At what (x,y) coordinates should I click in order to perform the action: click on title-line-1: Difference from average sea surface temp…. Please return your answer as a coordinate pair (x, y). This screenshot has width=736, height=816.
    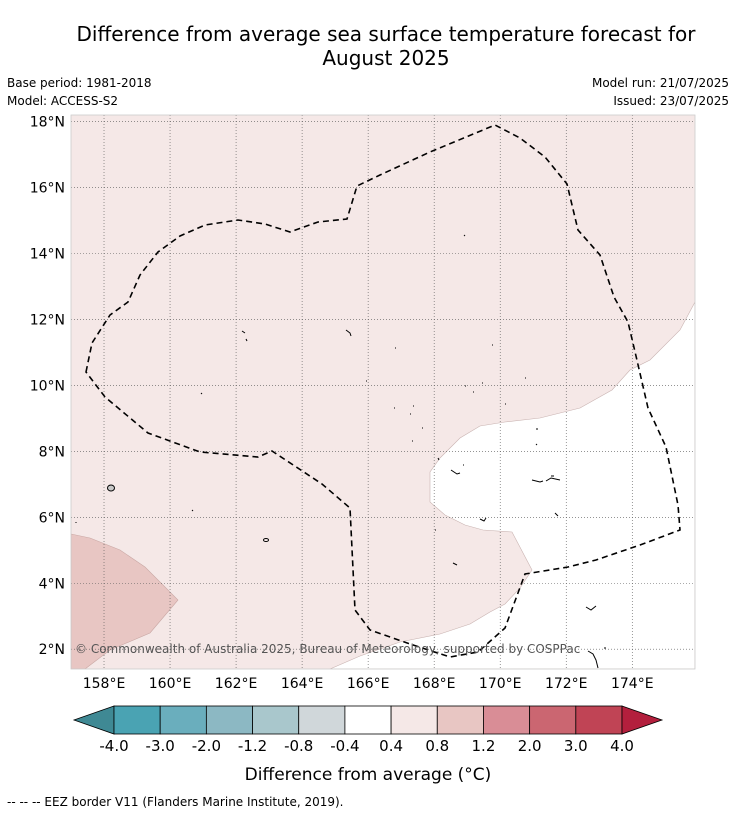
    Looking at the image, I should click on (386, 34).